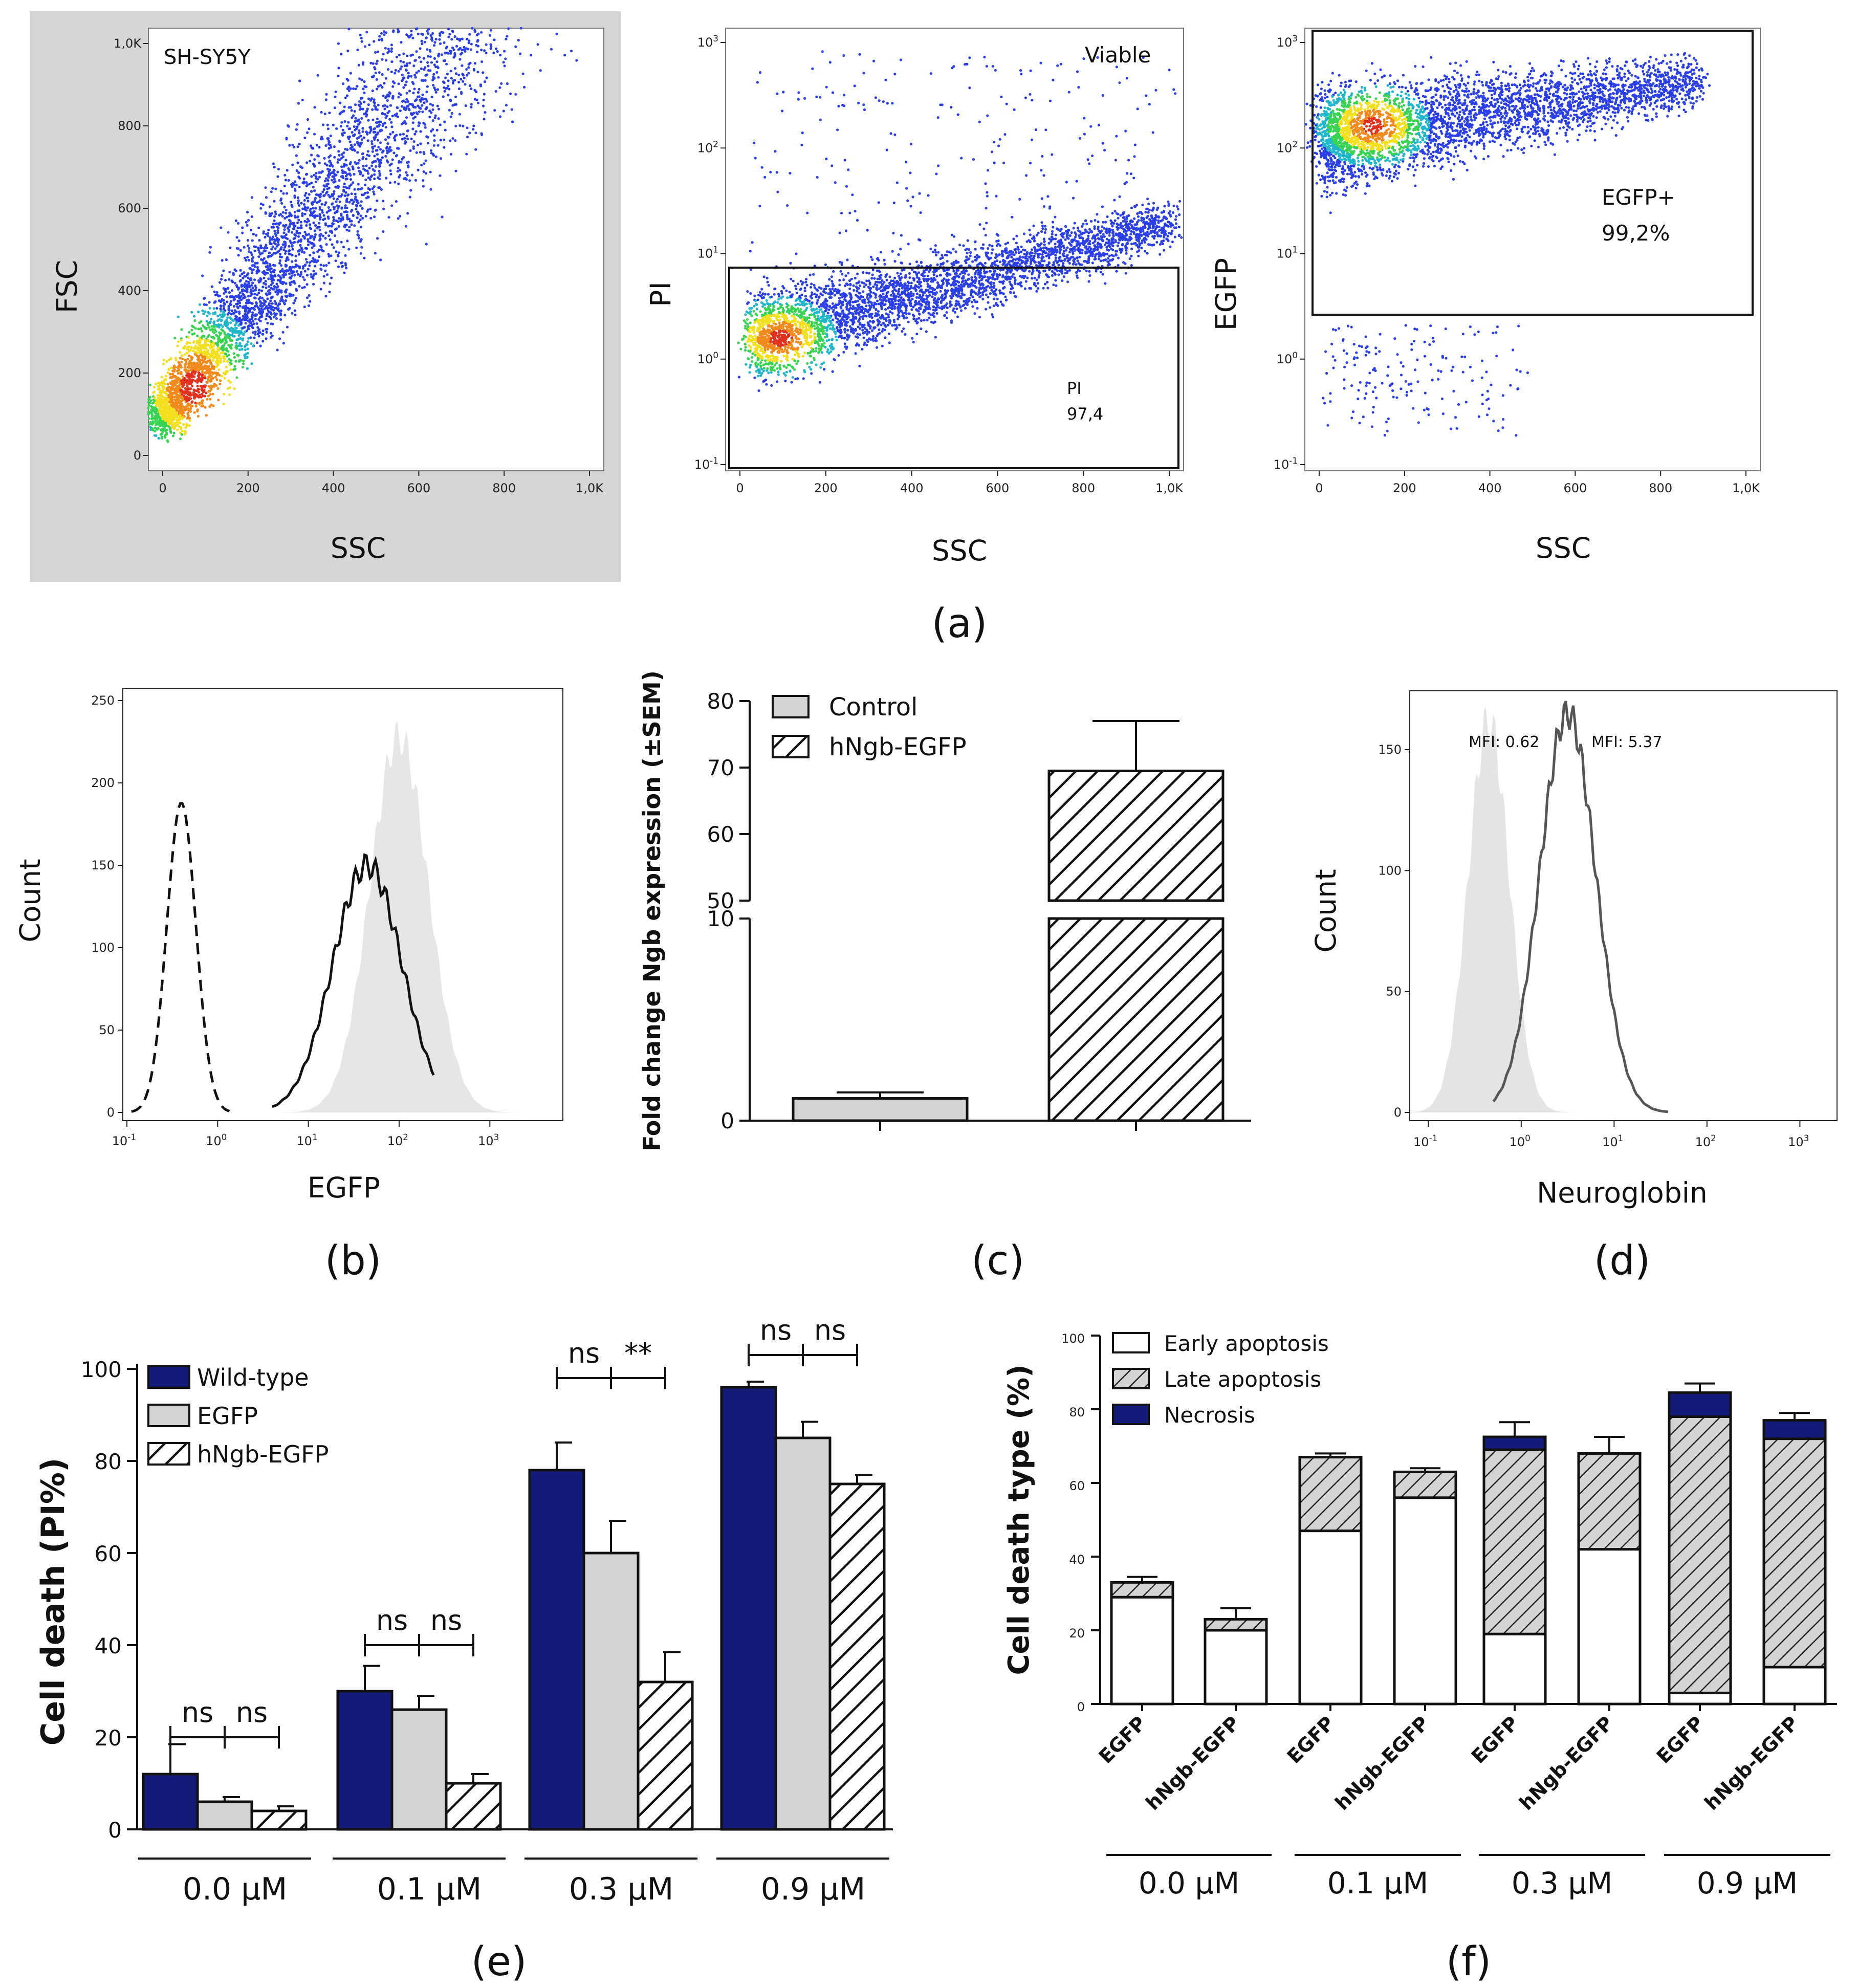 The image size is (1858, 1988). Describe the element at coordinates (162, 488) in the screenshot. I see `a1-xtick-label: 0` at that location.